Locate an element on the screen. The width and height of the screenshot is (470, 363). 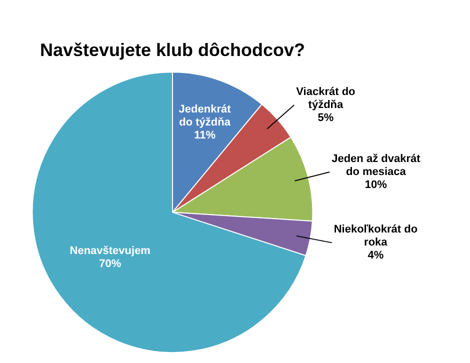
data-label: 5% is located at coordinates (326, 118).